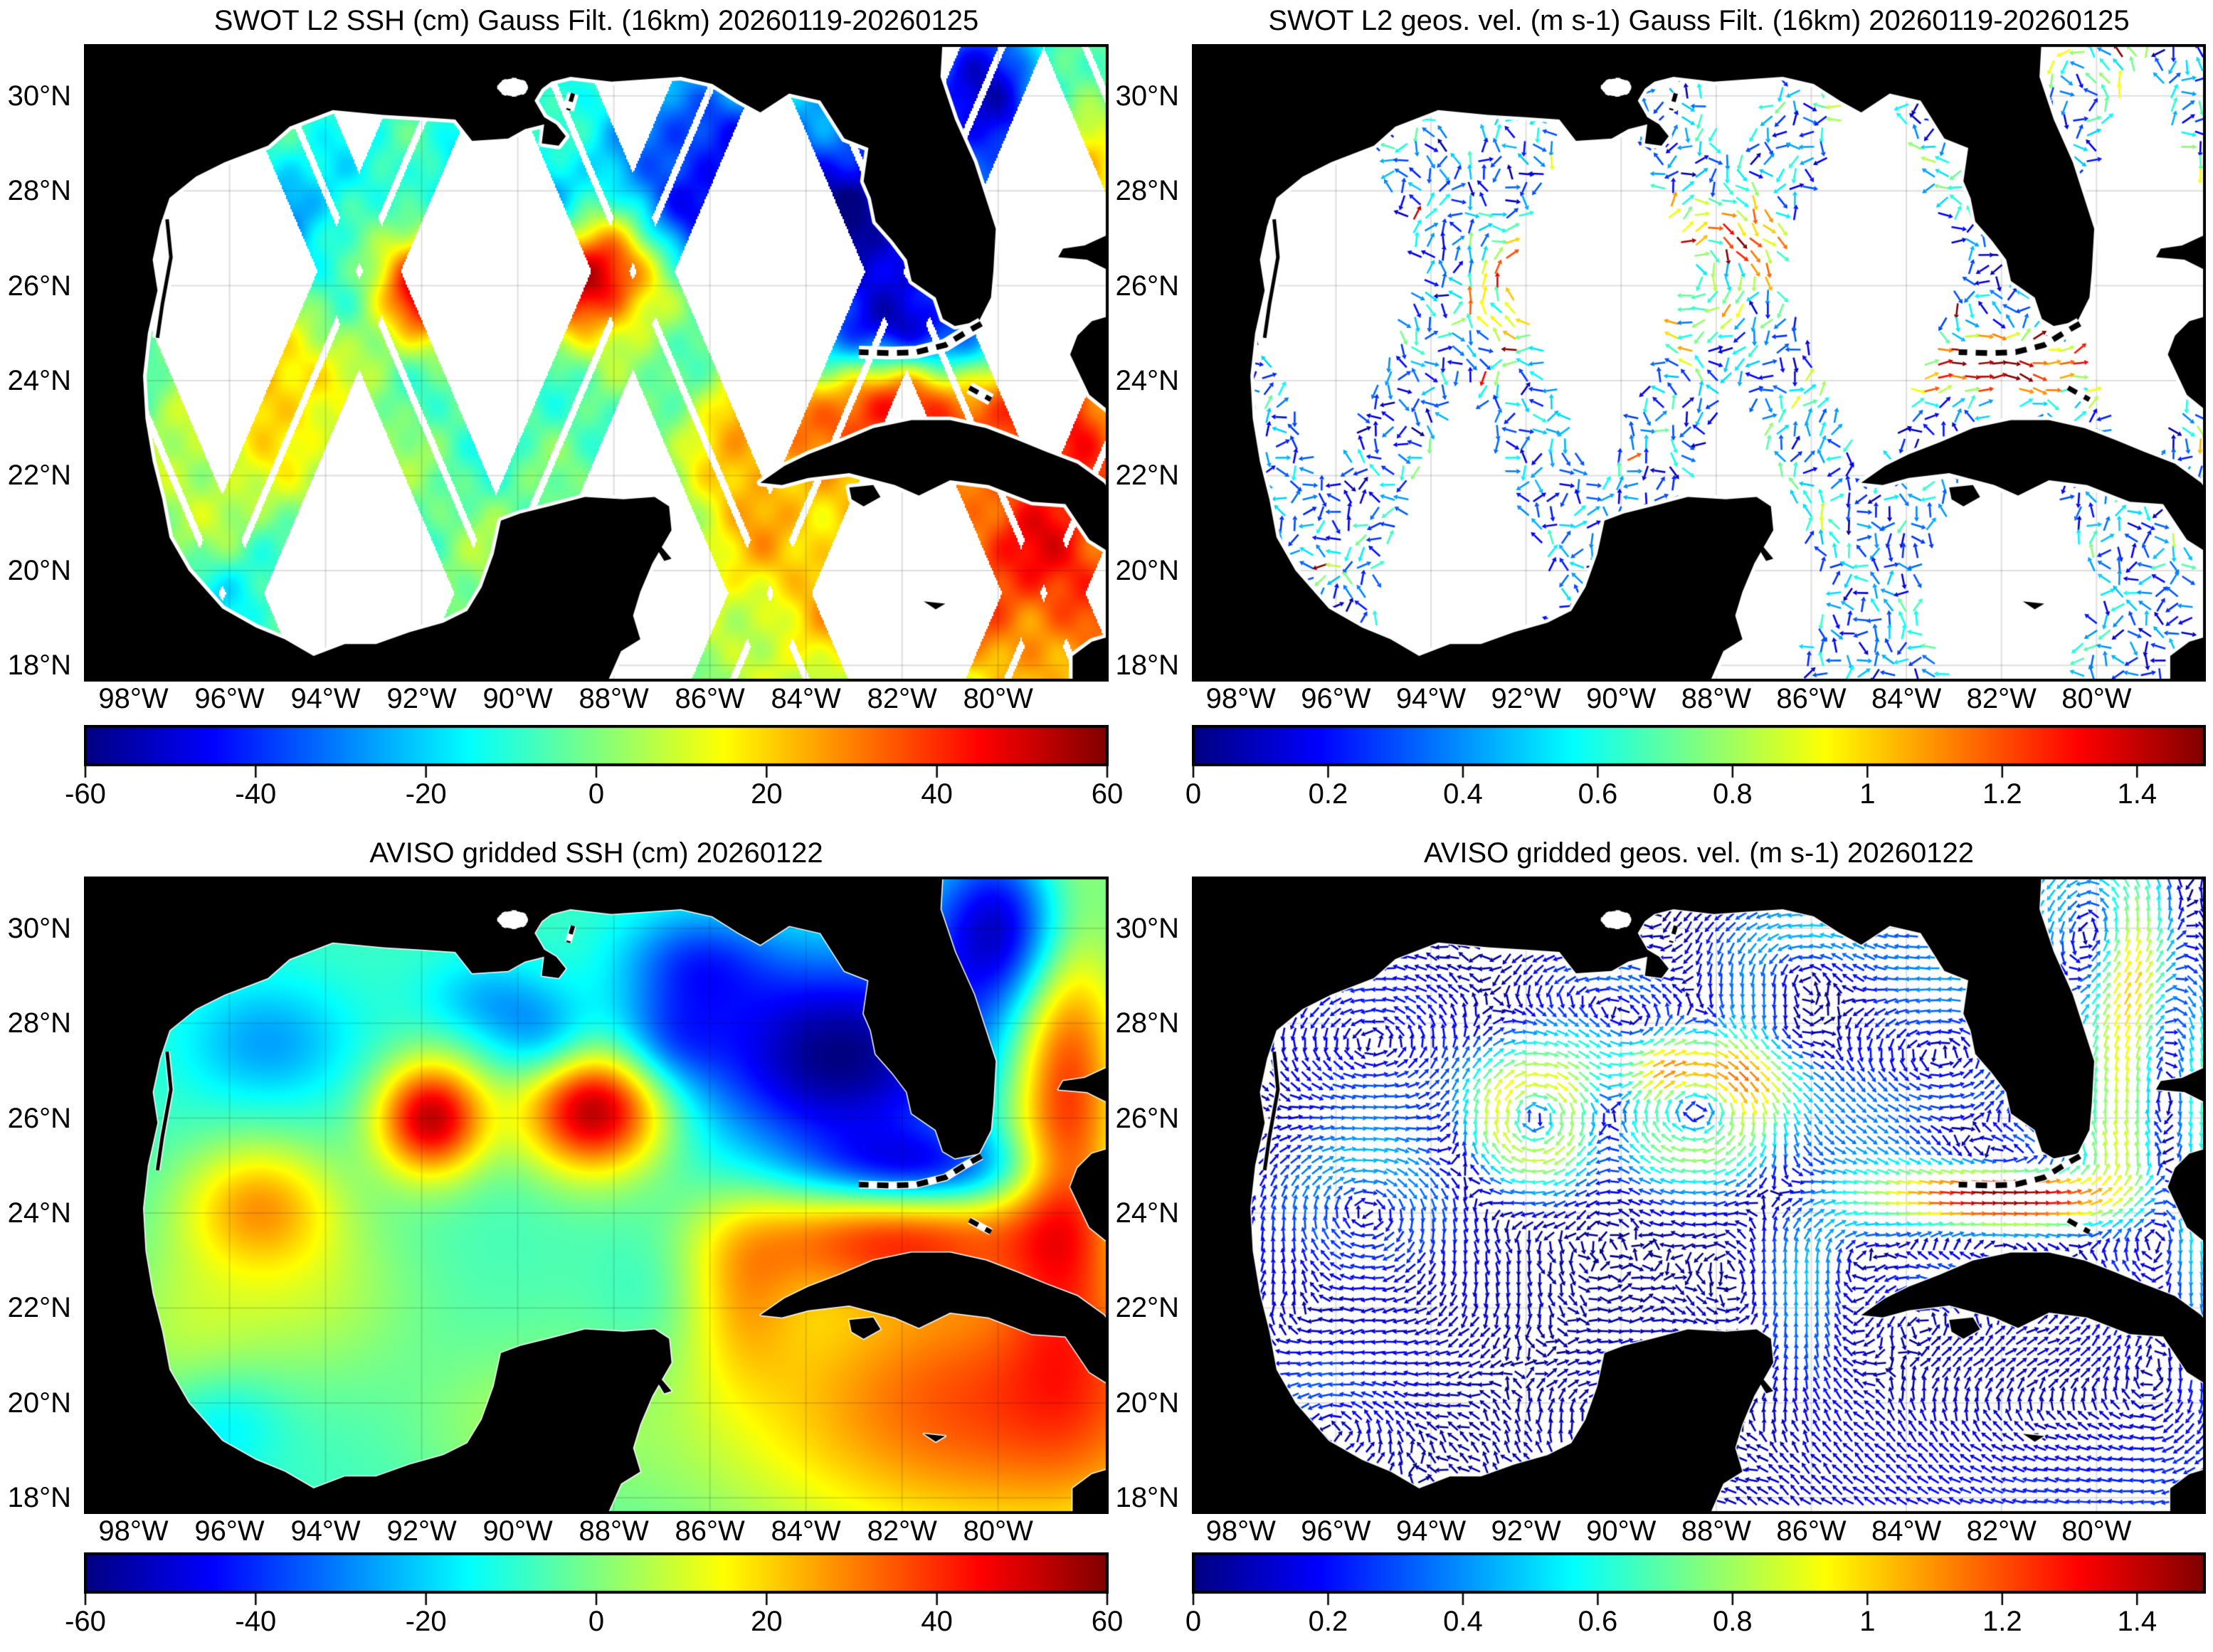 This screenshot has height=1652, width=2213. I want to click on colorbar-tick-label: 0.6, so click(1598, 1621).